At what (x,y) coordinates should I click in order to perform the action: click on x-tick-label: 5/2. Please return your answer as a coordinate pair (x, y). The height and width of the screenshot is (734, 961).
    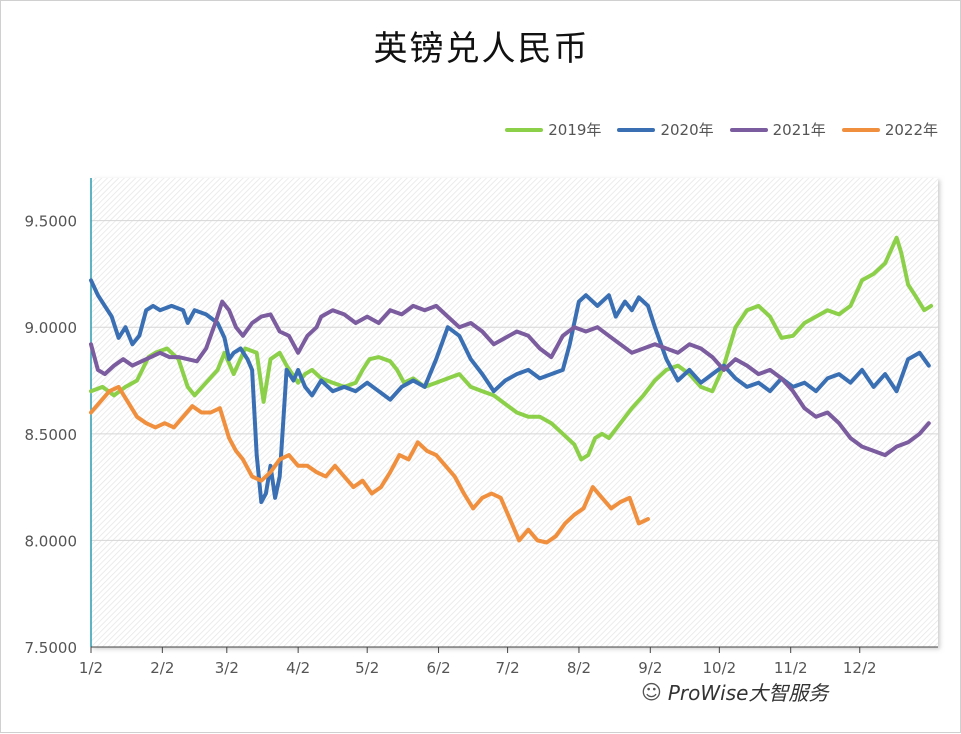
    Looking at the image, I should click on (367, 668).